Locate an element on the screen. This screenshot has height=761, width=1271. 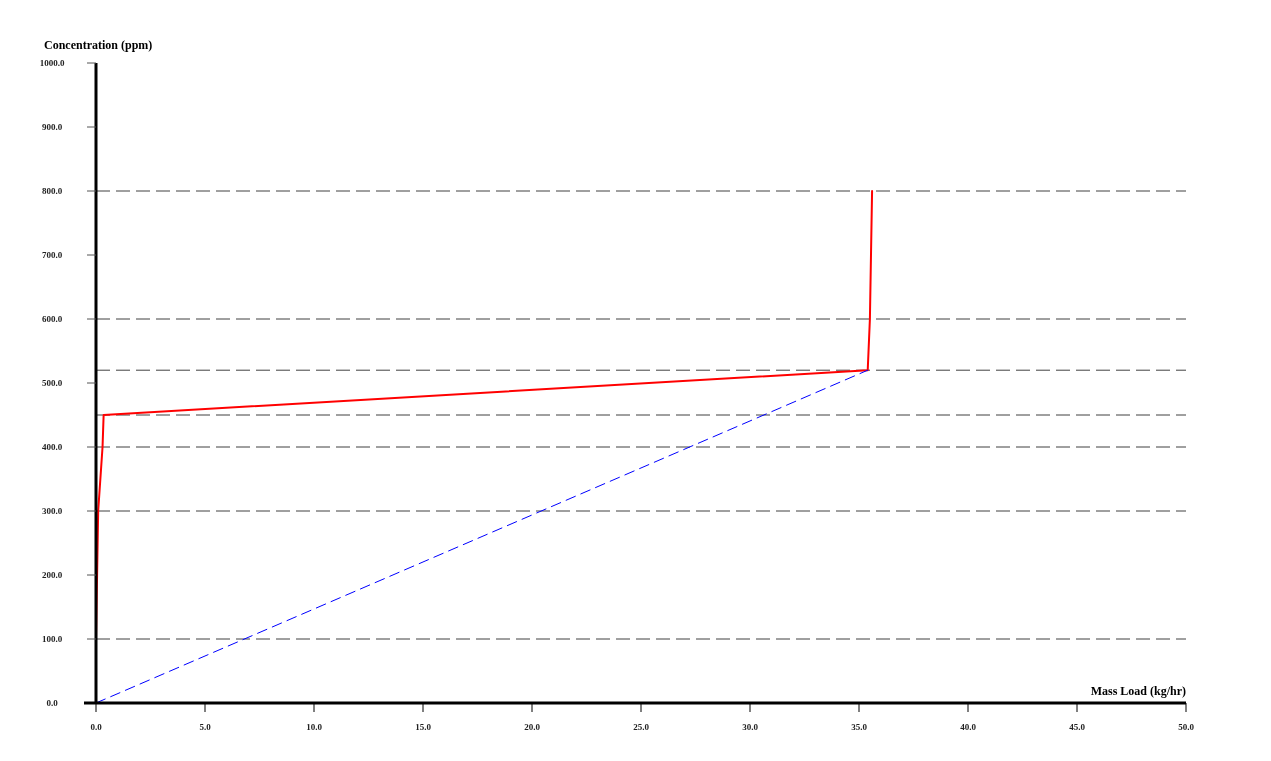
y-tick-label: 300.0 is located at coordinates (52, 510).